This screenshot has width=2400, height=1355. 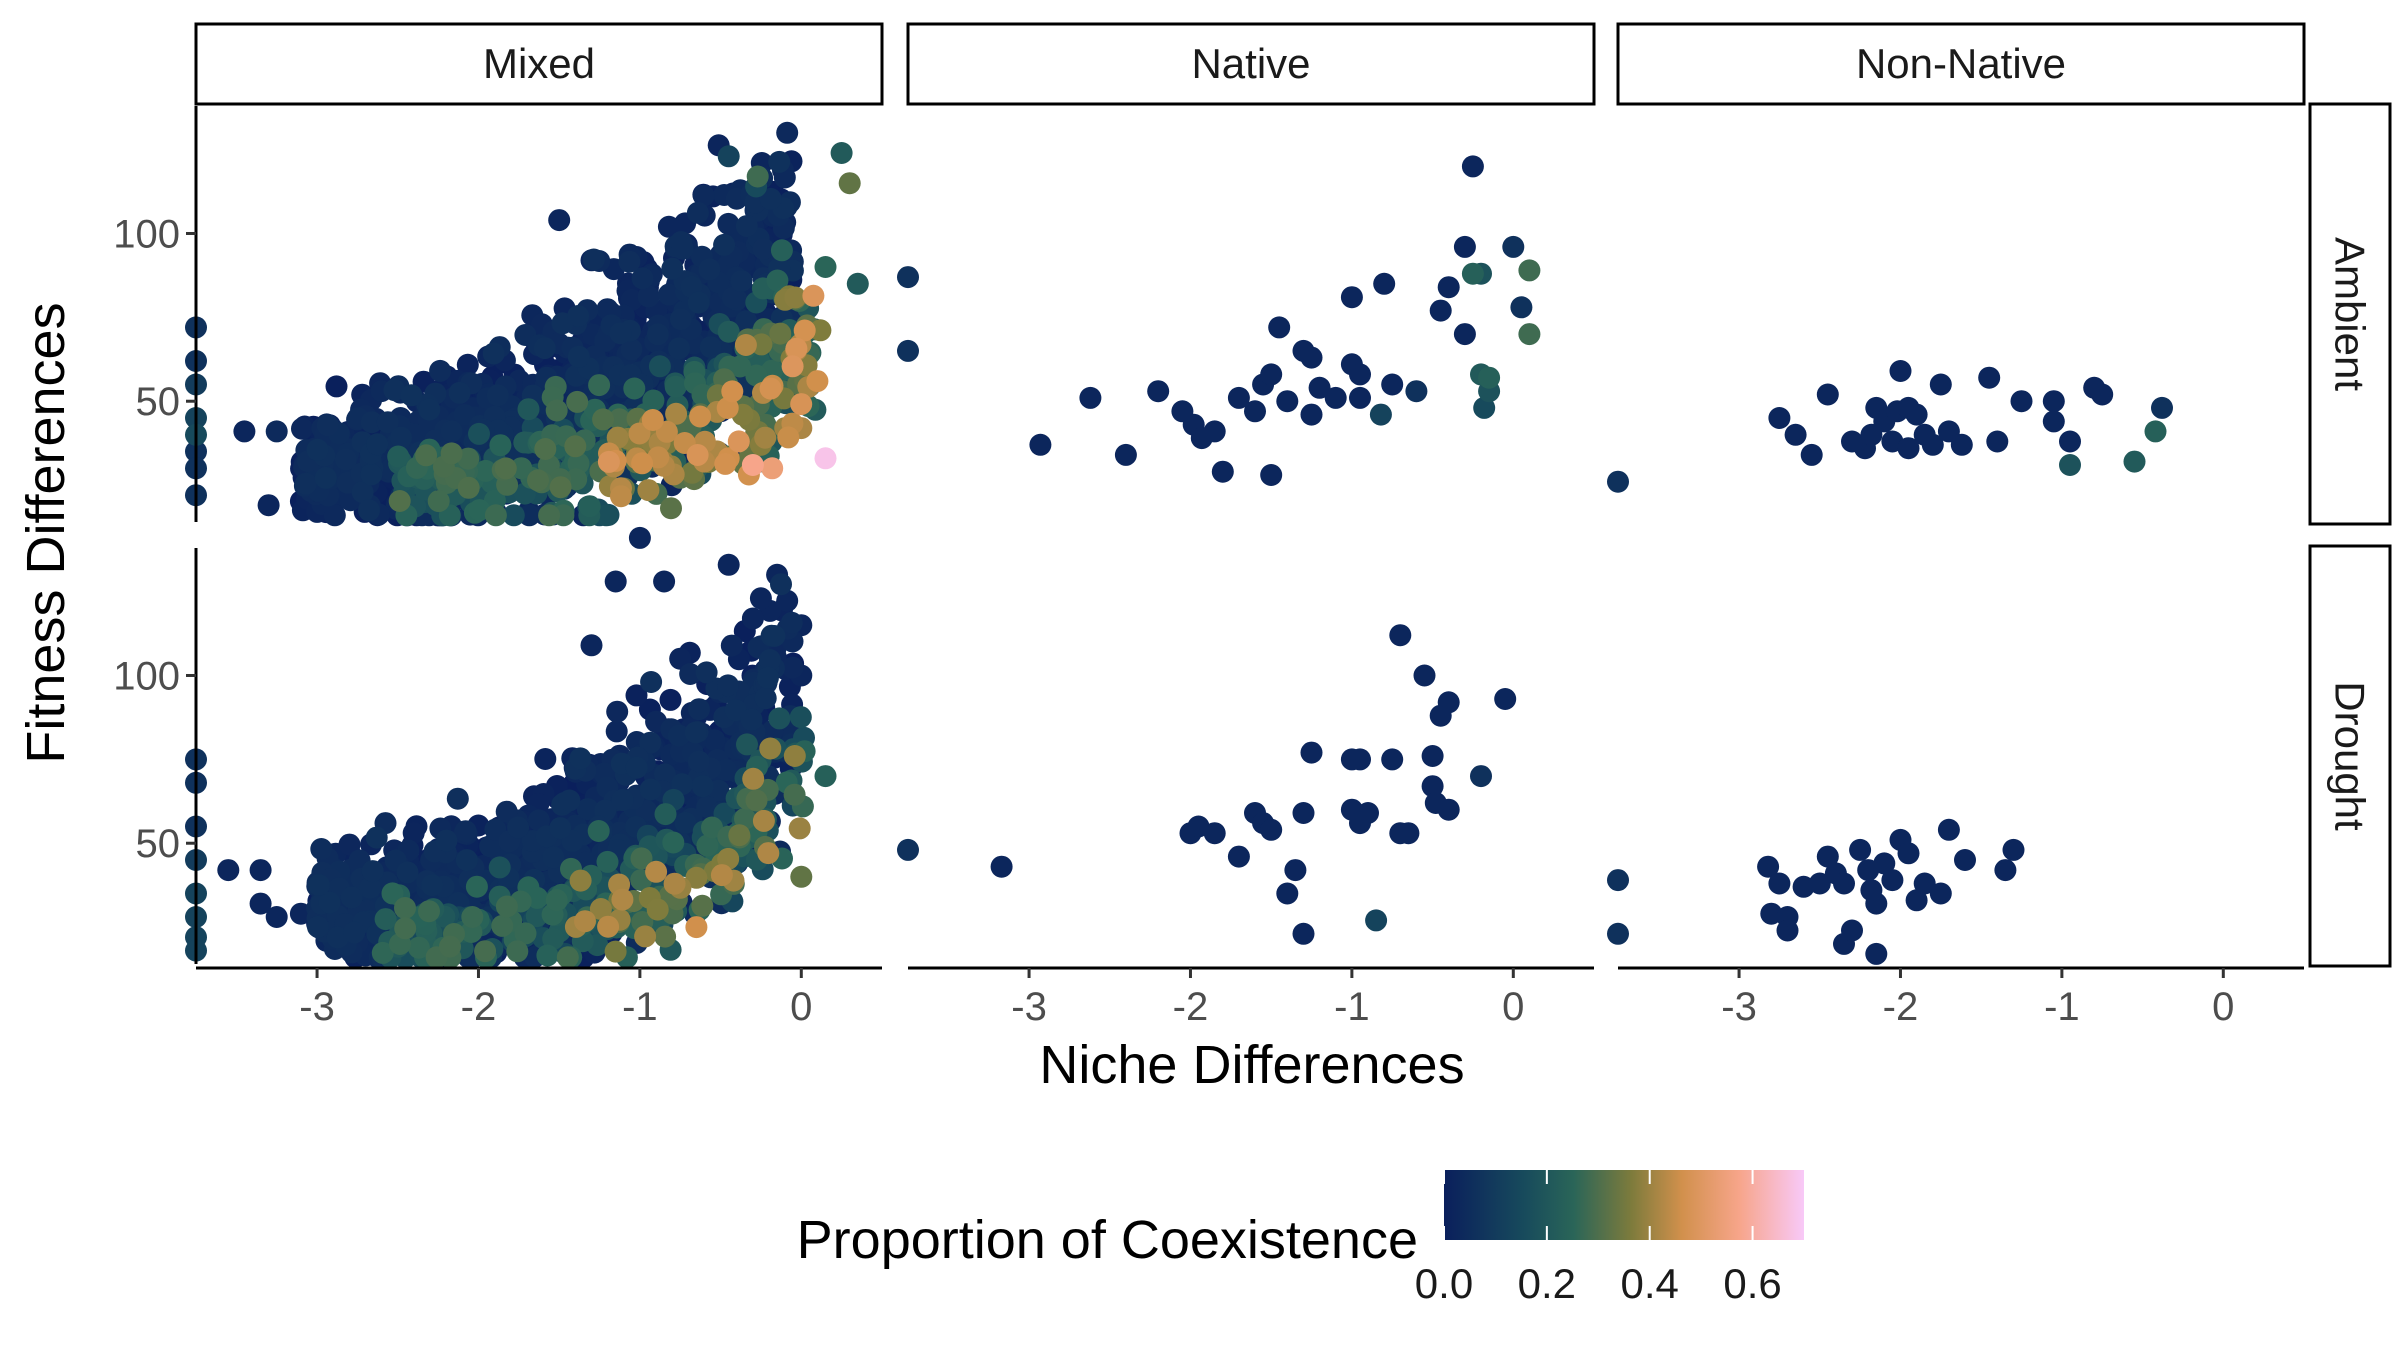 What do you see at coordinates (1300, 1238) in the screenshot?
I see `colorbar-legend: Proportion of Coexistence 0.0 0.2 0.4 0.6` at bounding box center [1300, 1238].